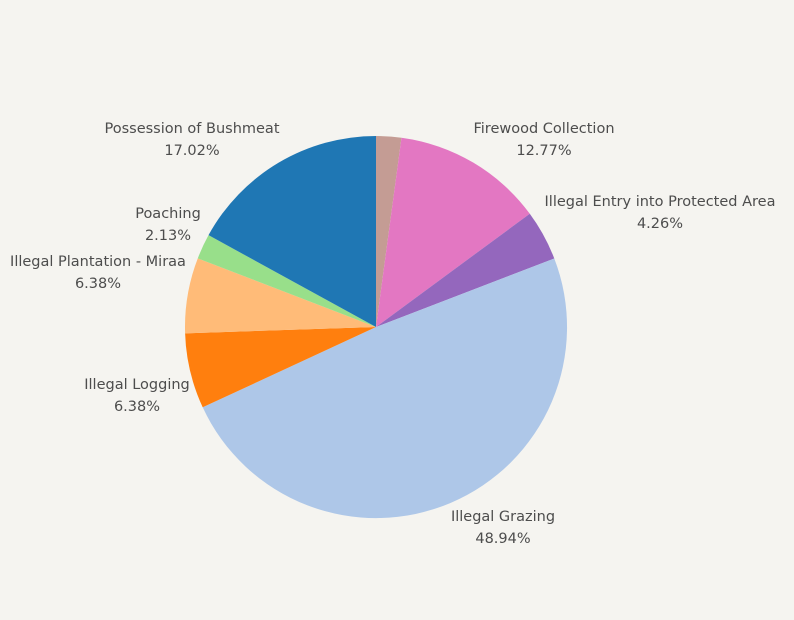  I want to click on pie-slice-illegal-entry-into-protected-area, so click(465, 270).